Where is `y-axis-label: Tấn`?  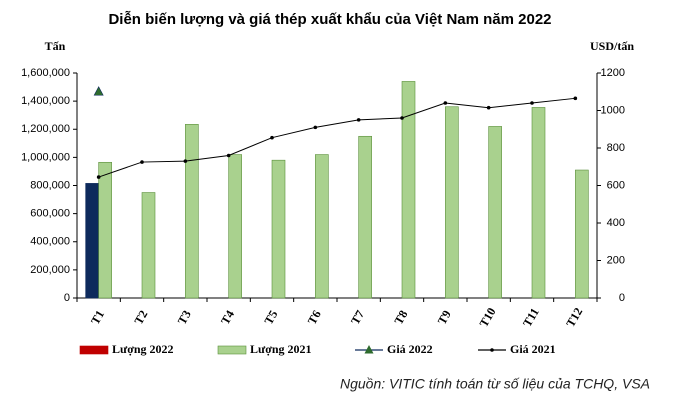
y-axis-label: Tấn is located at coordinates (55, 46).